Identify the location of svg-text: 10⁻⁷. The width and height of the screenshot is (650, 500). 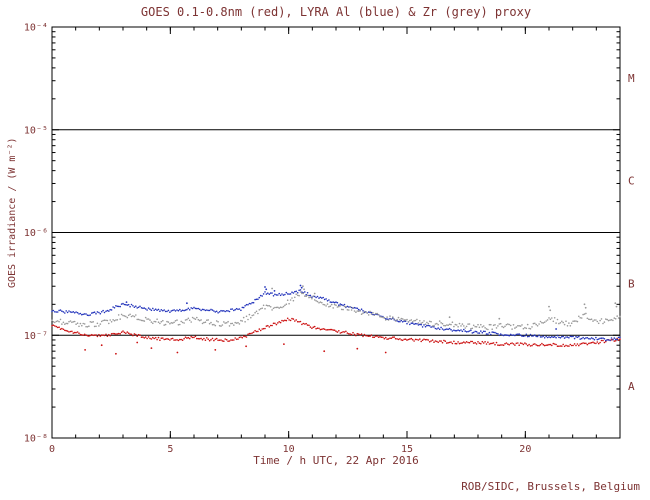
(36, 336).